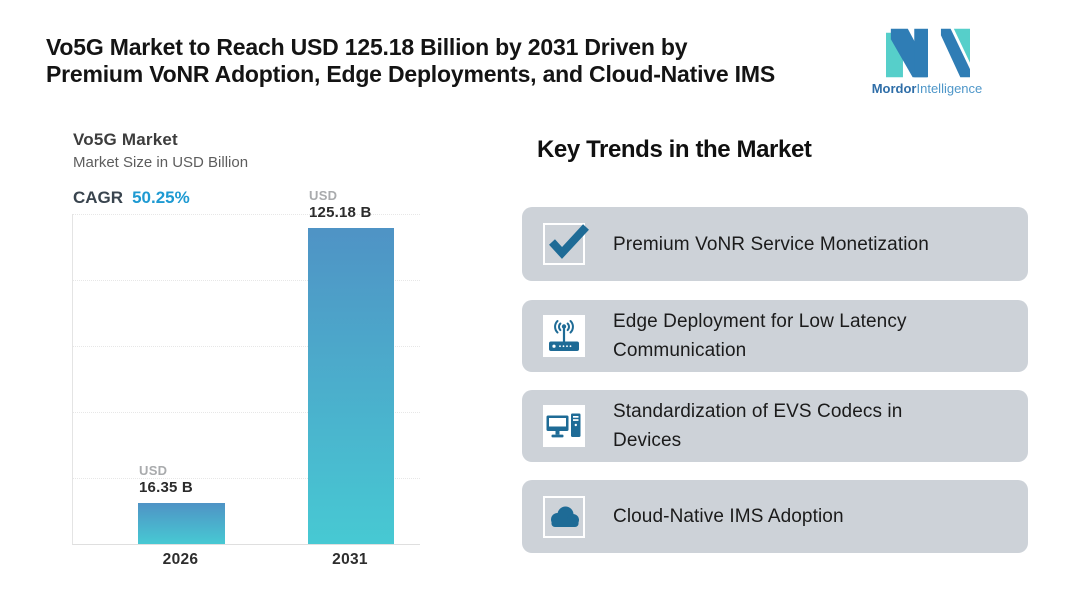 The width and height of the screenshot is (1065, 599). What do you see at coordinates (180, 559) in the screenshot?
I see `x-axis-label-2026: 2026` at bounding box center [180, 559].